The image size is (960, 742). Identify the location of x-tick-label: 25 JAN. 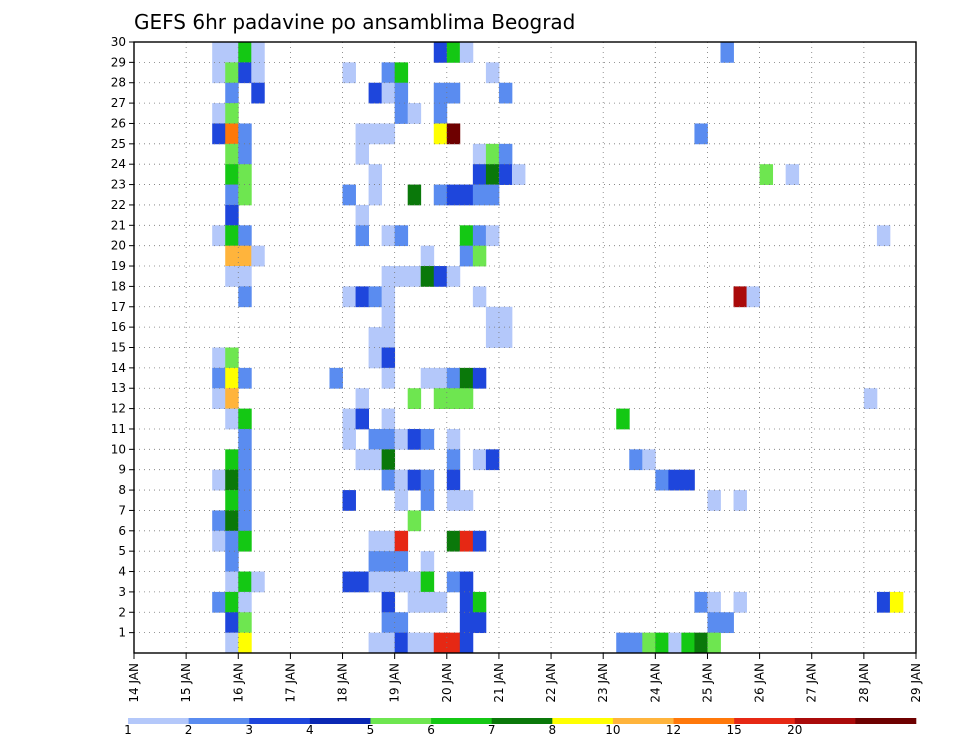
(707, 683).